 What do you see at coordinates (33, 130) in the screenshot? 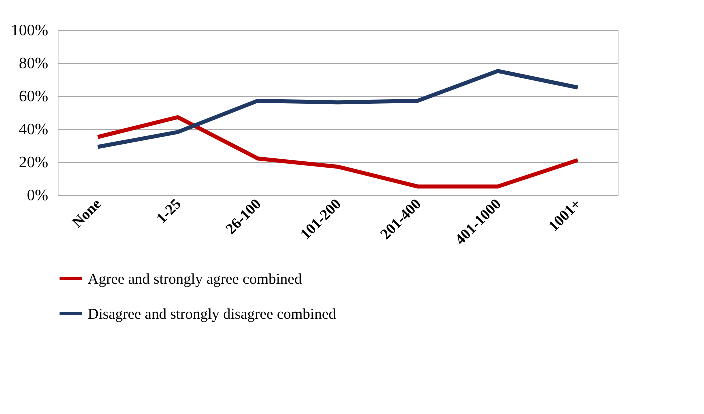
I see `y-tick-label: 40%` at bounding box center [33, 130].